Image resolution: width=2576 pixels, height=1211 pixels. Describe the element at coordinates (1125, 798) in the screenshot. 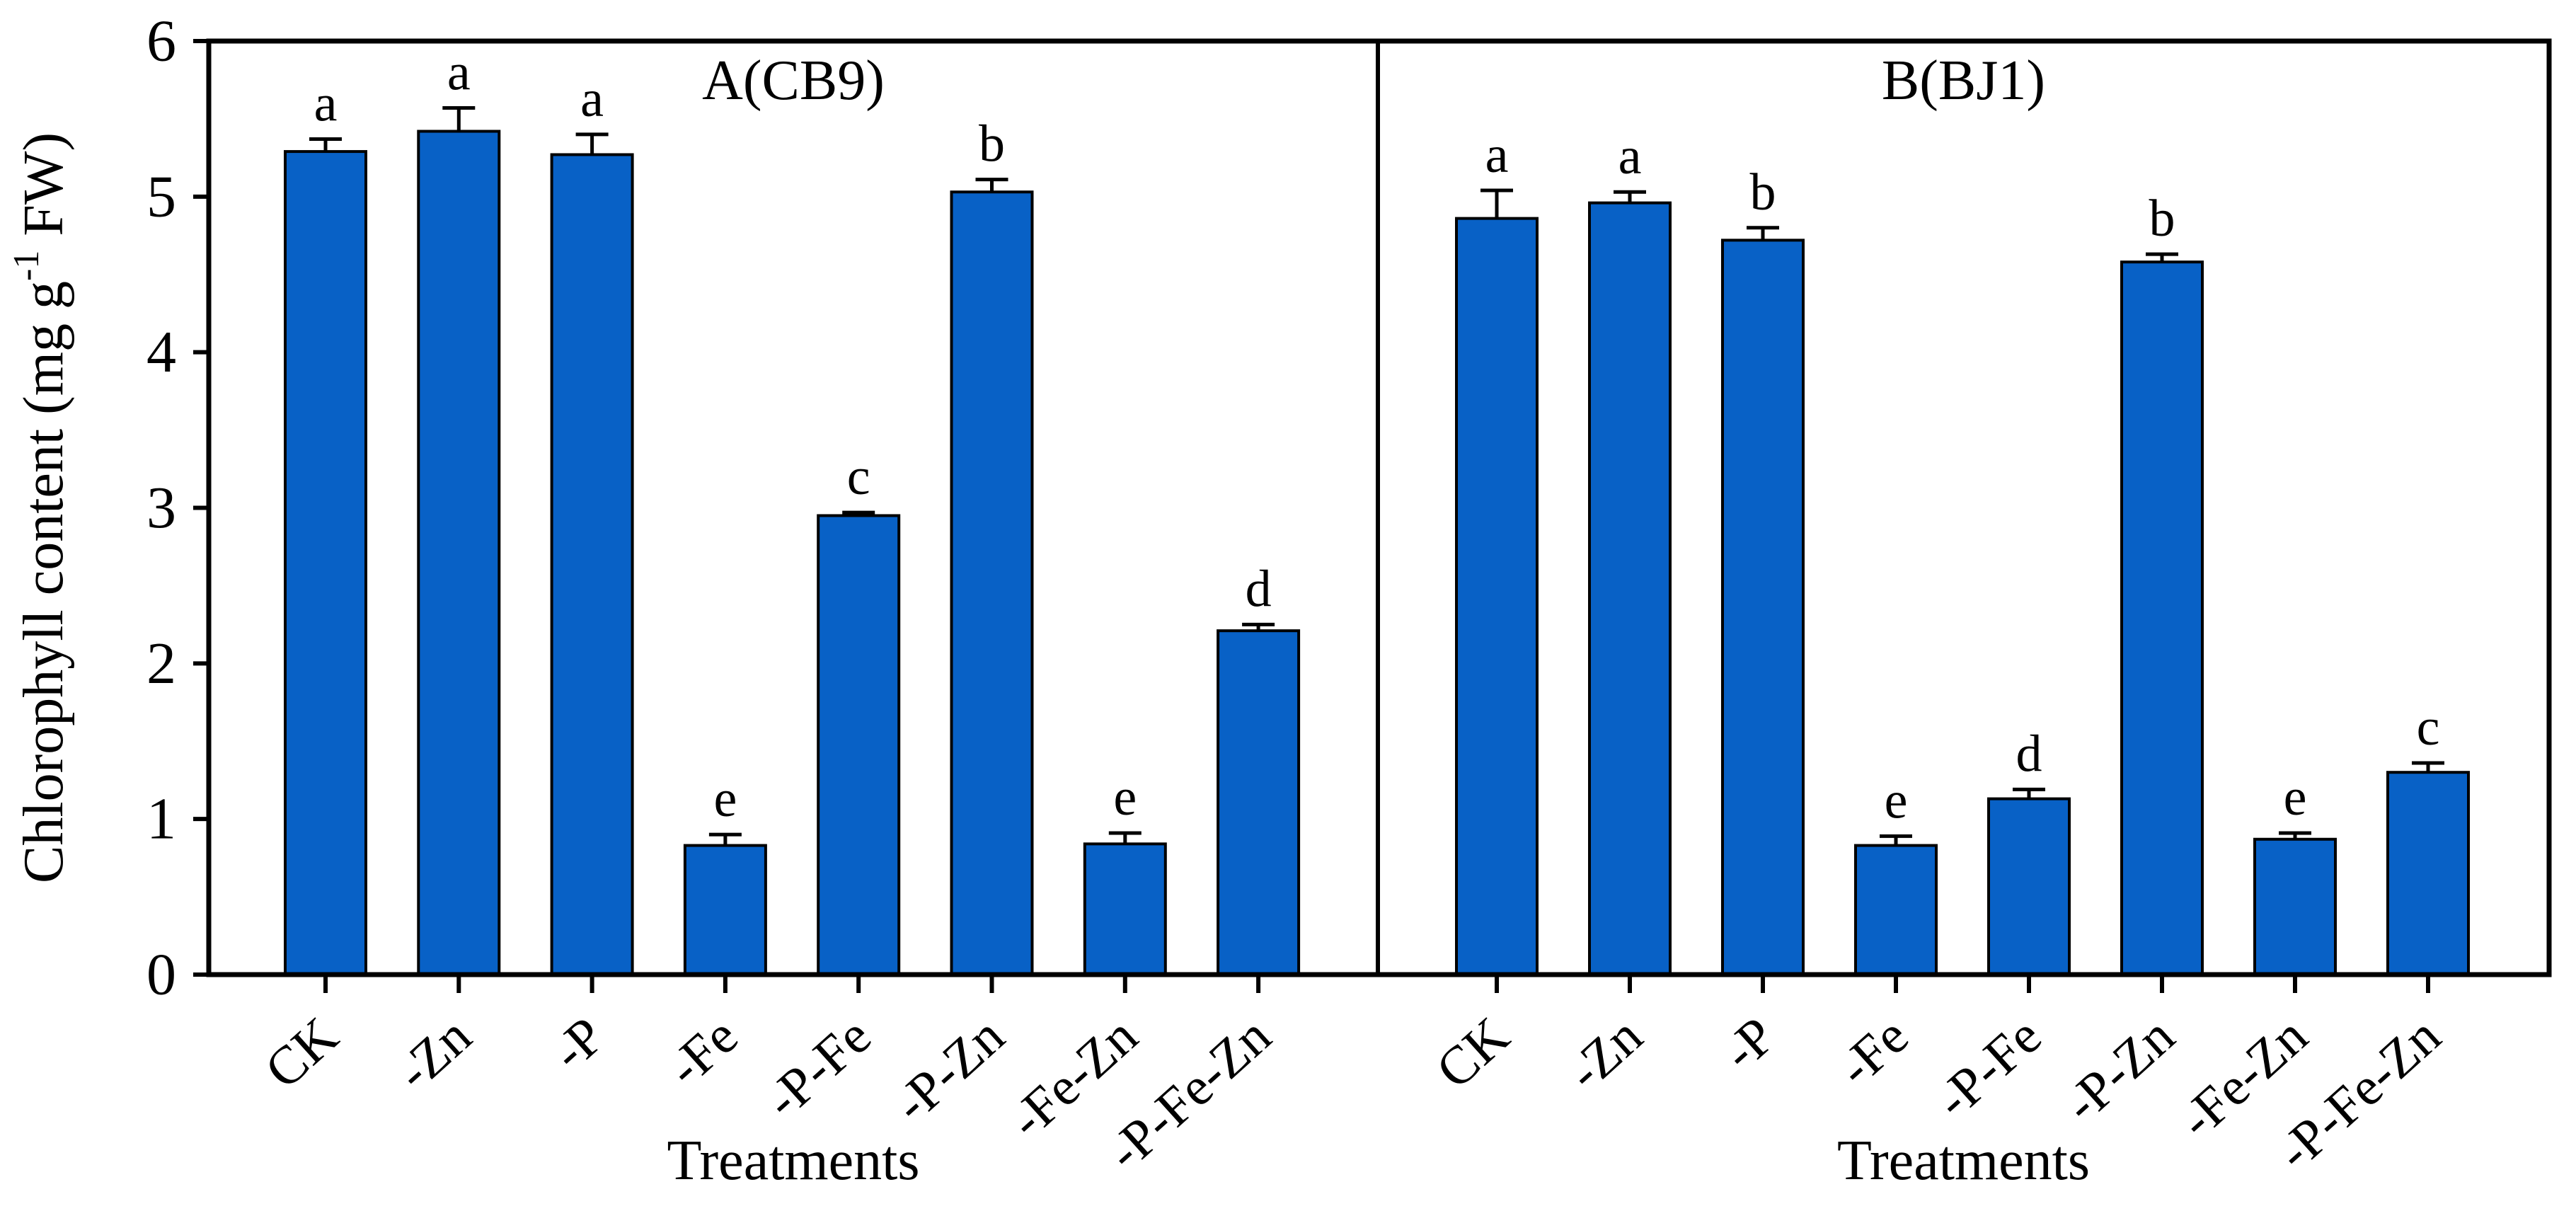

I see `sig-letter-A--Fe-Zn: e` at that location.